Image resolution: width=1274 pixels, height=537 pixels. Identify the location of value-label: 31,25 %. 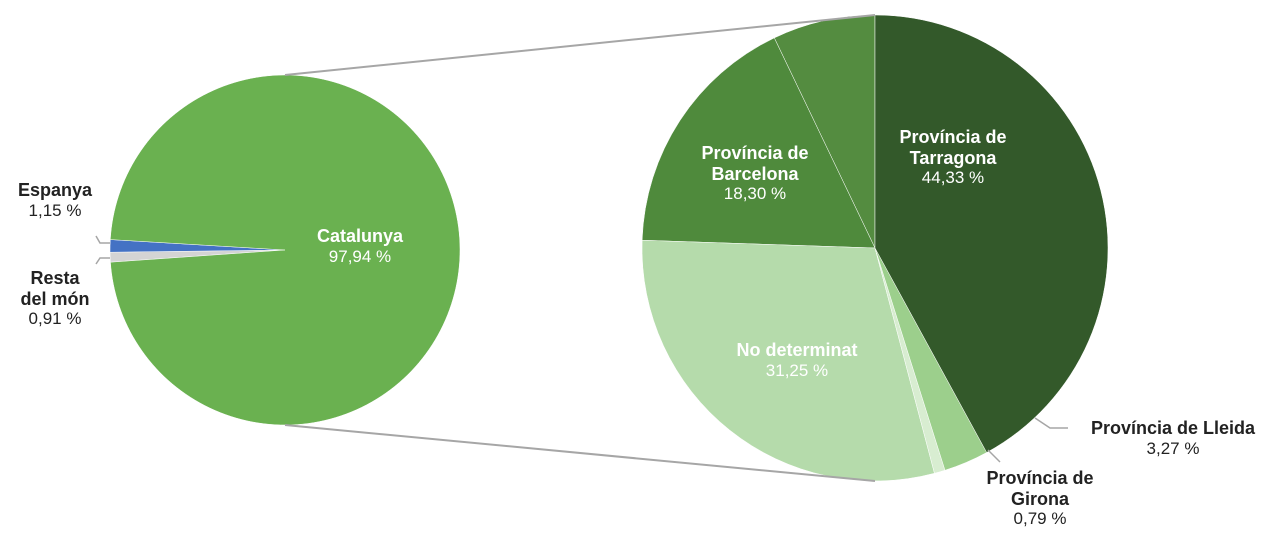
(797, 370).